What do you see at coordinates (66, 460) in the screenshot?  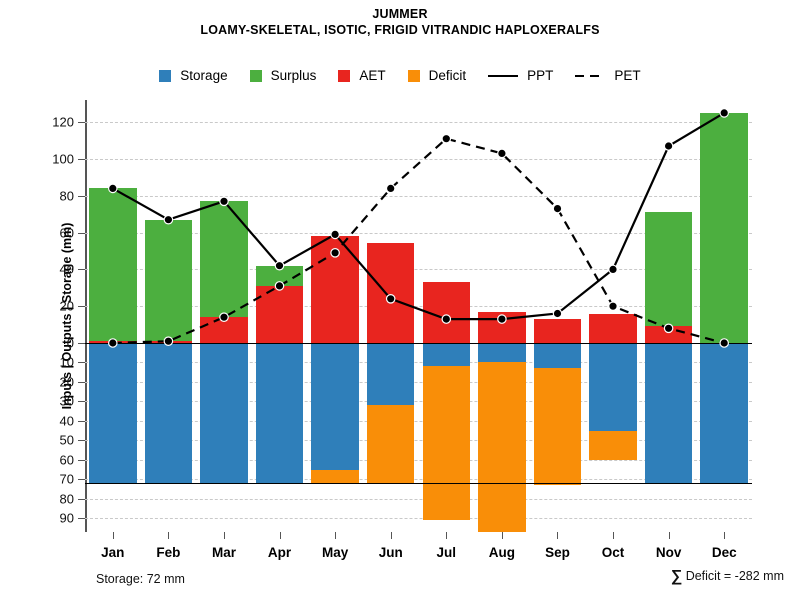 I see `y-tick-label-lower-60: 60` at bounding box center [66, 460].